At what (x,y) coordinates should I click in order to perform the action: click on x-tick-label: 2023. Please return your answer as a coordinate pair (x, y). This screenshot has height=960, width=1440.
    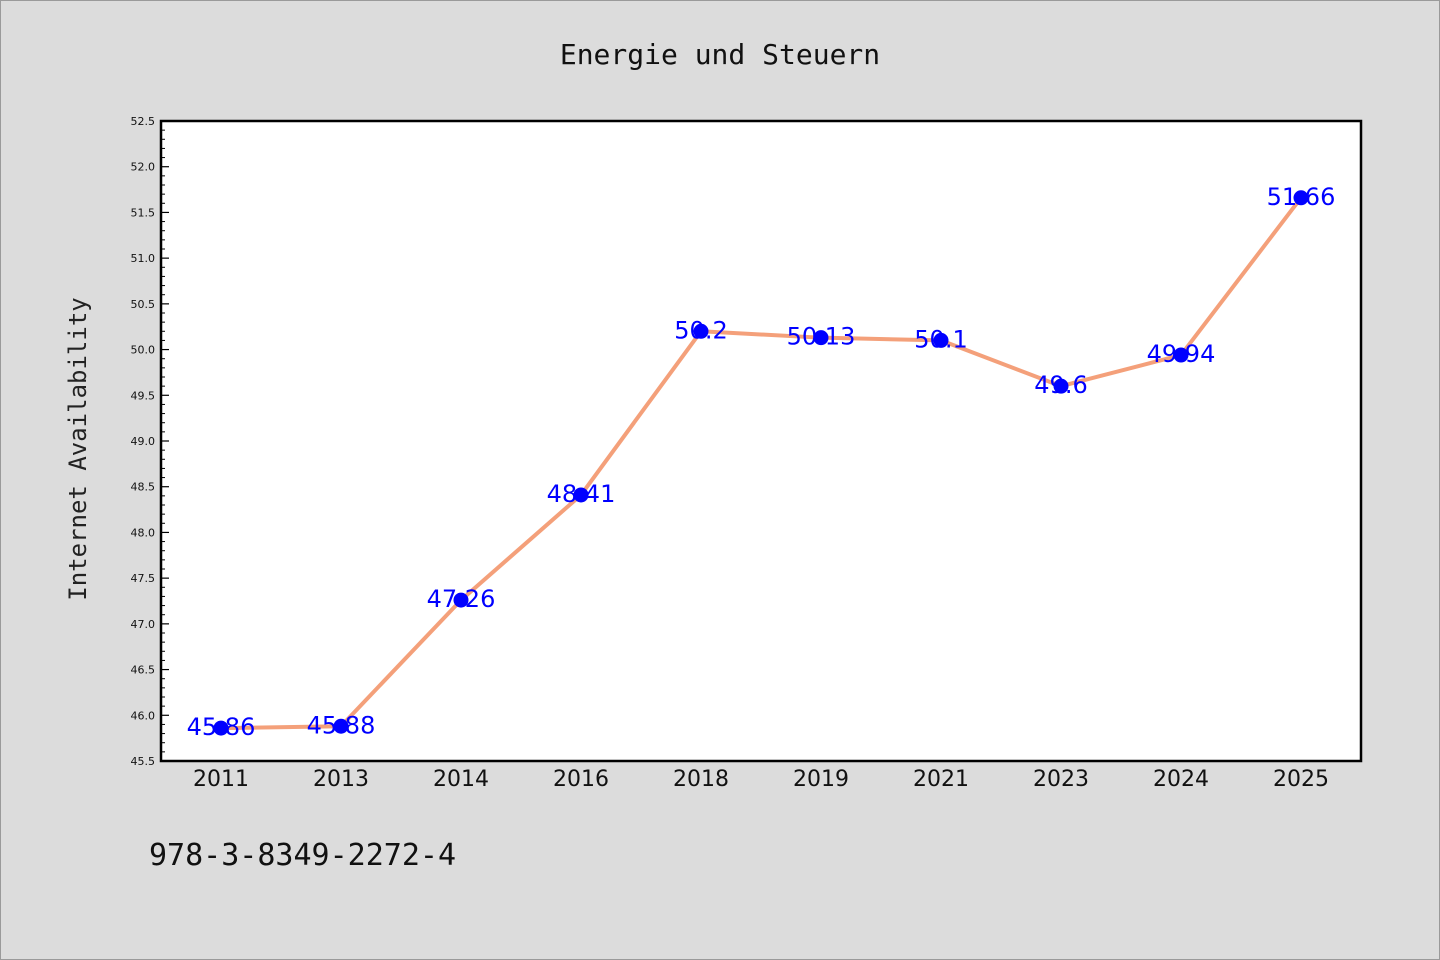
    Looking at the image, I should click on (1061, 779).